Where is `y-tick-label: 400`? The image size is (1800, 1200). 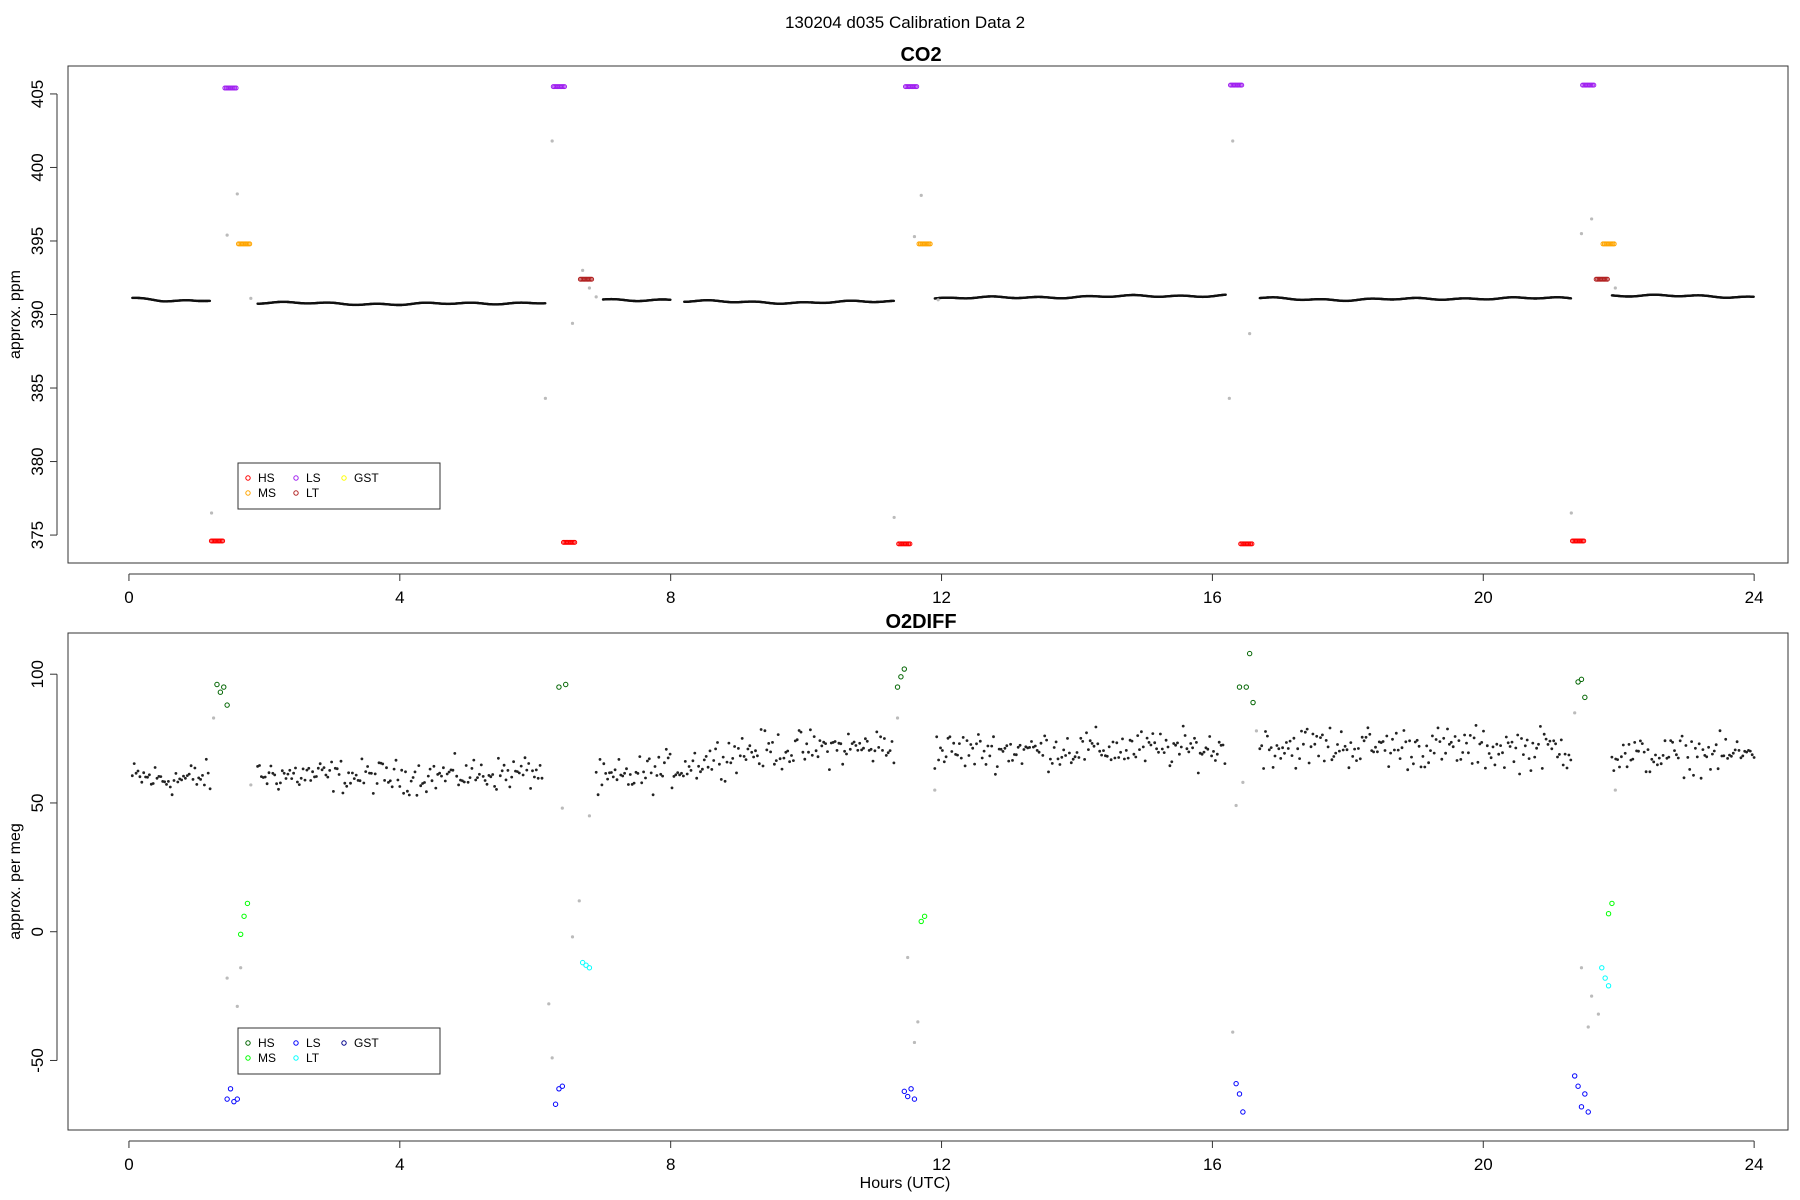 y-tick-label: 400 is located at coordinates (37, 167).